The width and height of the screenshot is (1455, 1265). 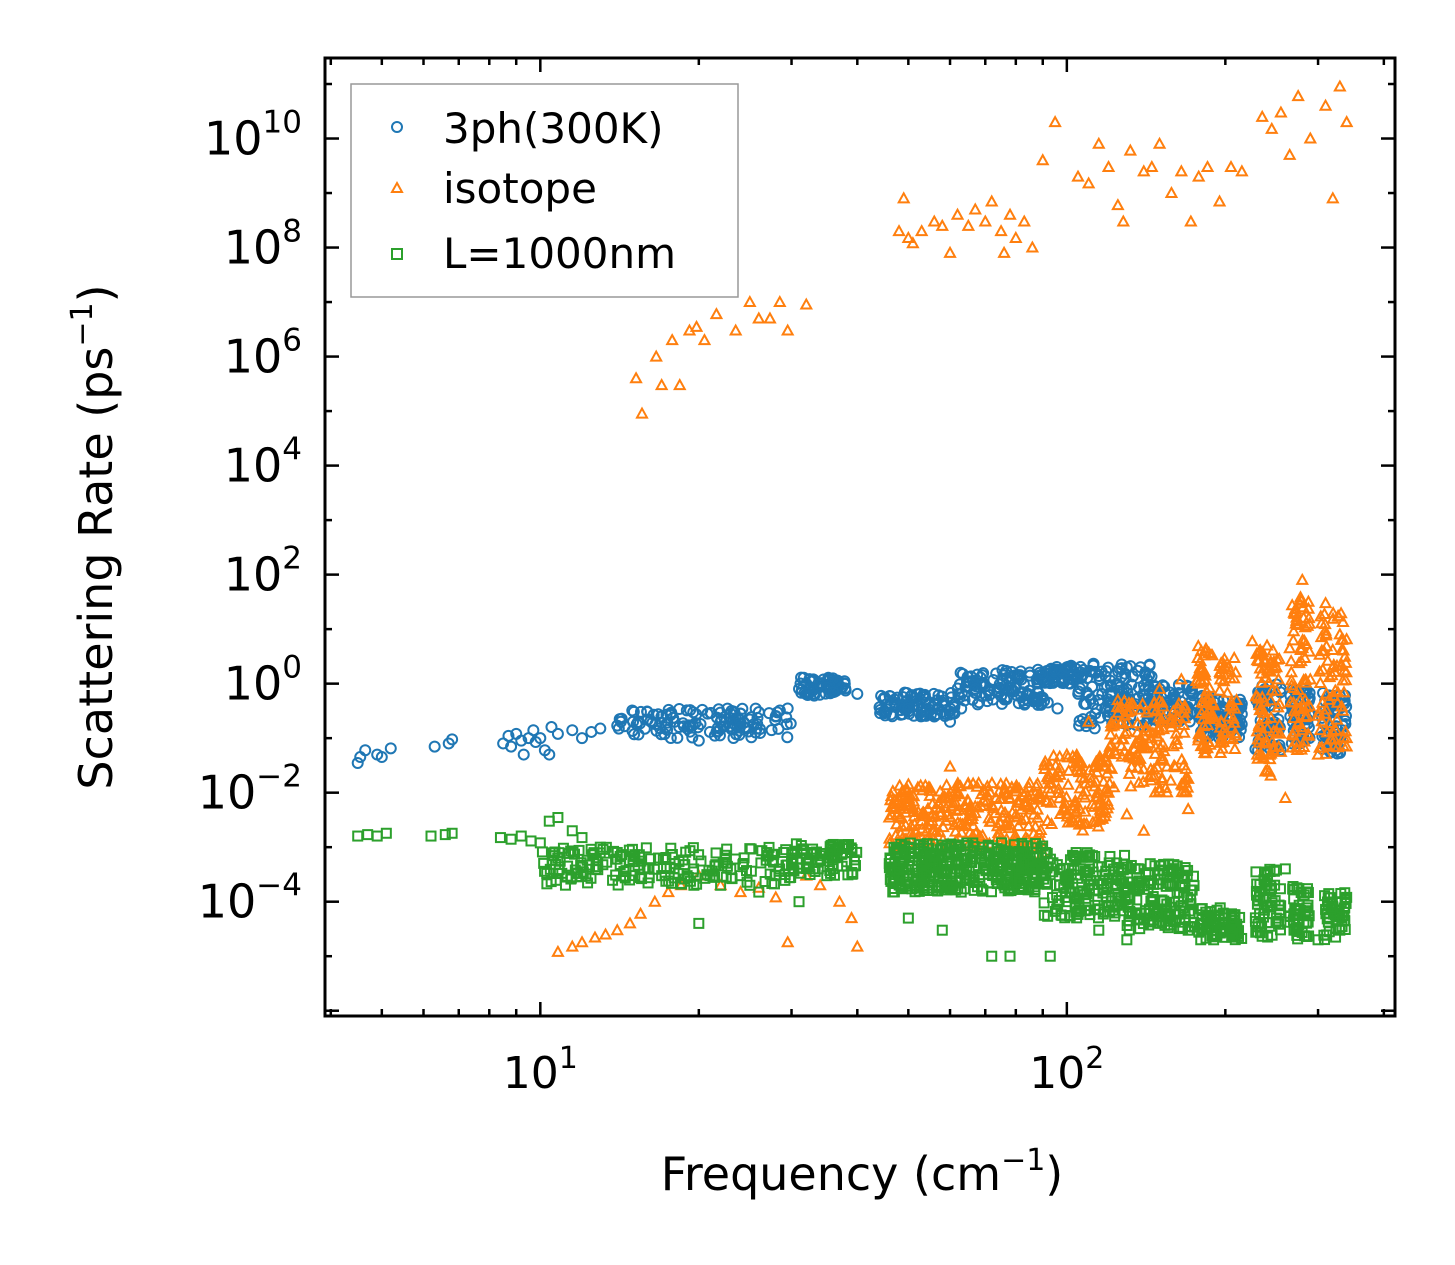 I want to click on y-axis-label-tail: ), so click(x=96, y=293).